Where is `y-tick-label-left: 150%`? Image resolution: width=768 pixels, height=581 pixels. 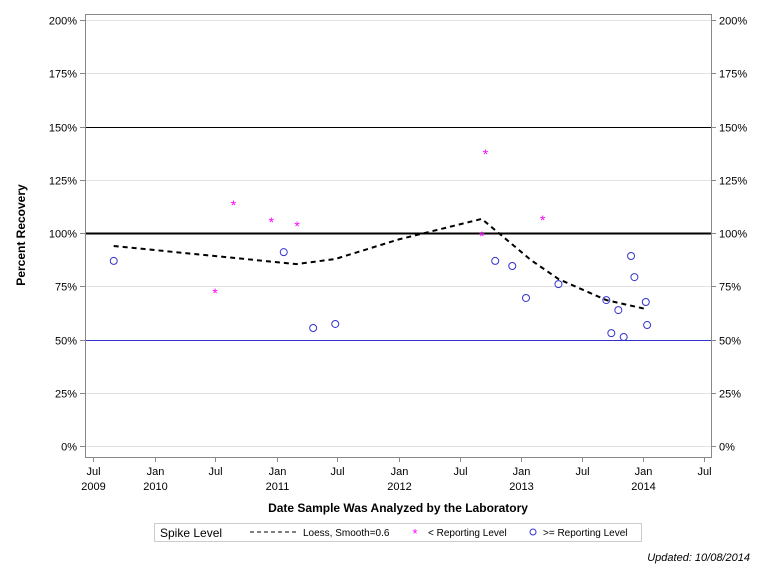 y-tick-label-left: 150% is located at coordinates (63, 129).